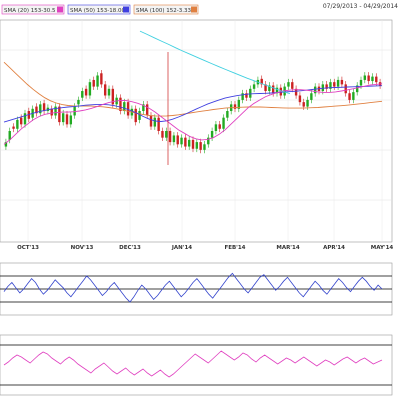 This screenshot has height=400, width=400. Describe the element at coordinates (181, 248) in the screenshot. I see `x-tick-label: JAN'14` at that location.